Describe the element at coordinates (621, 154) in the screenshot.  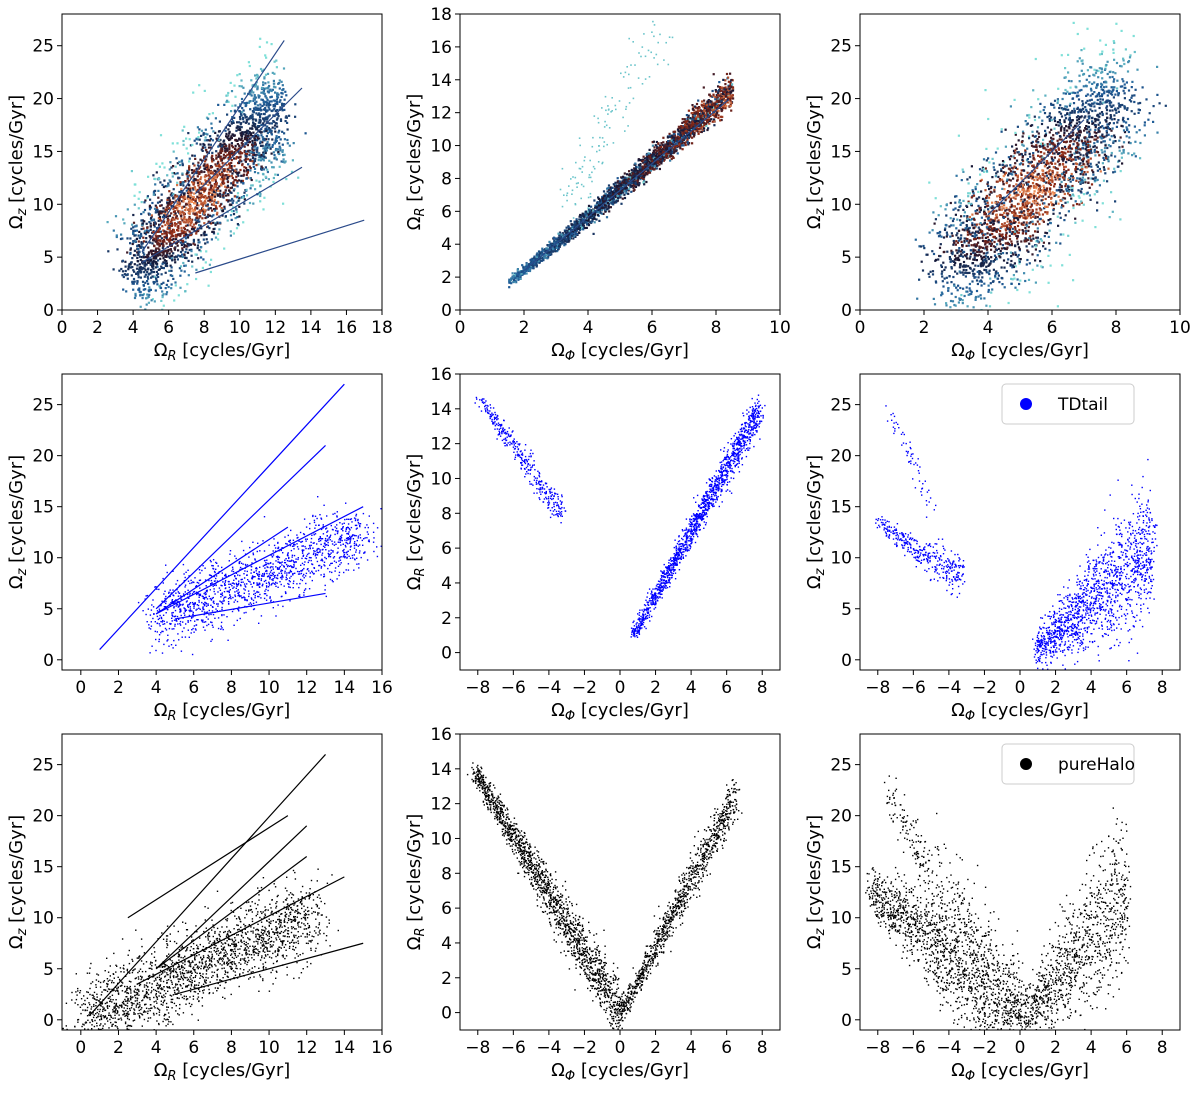
I see `scatter-points` at that location.